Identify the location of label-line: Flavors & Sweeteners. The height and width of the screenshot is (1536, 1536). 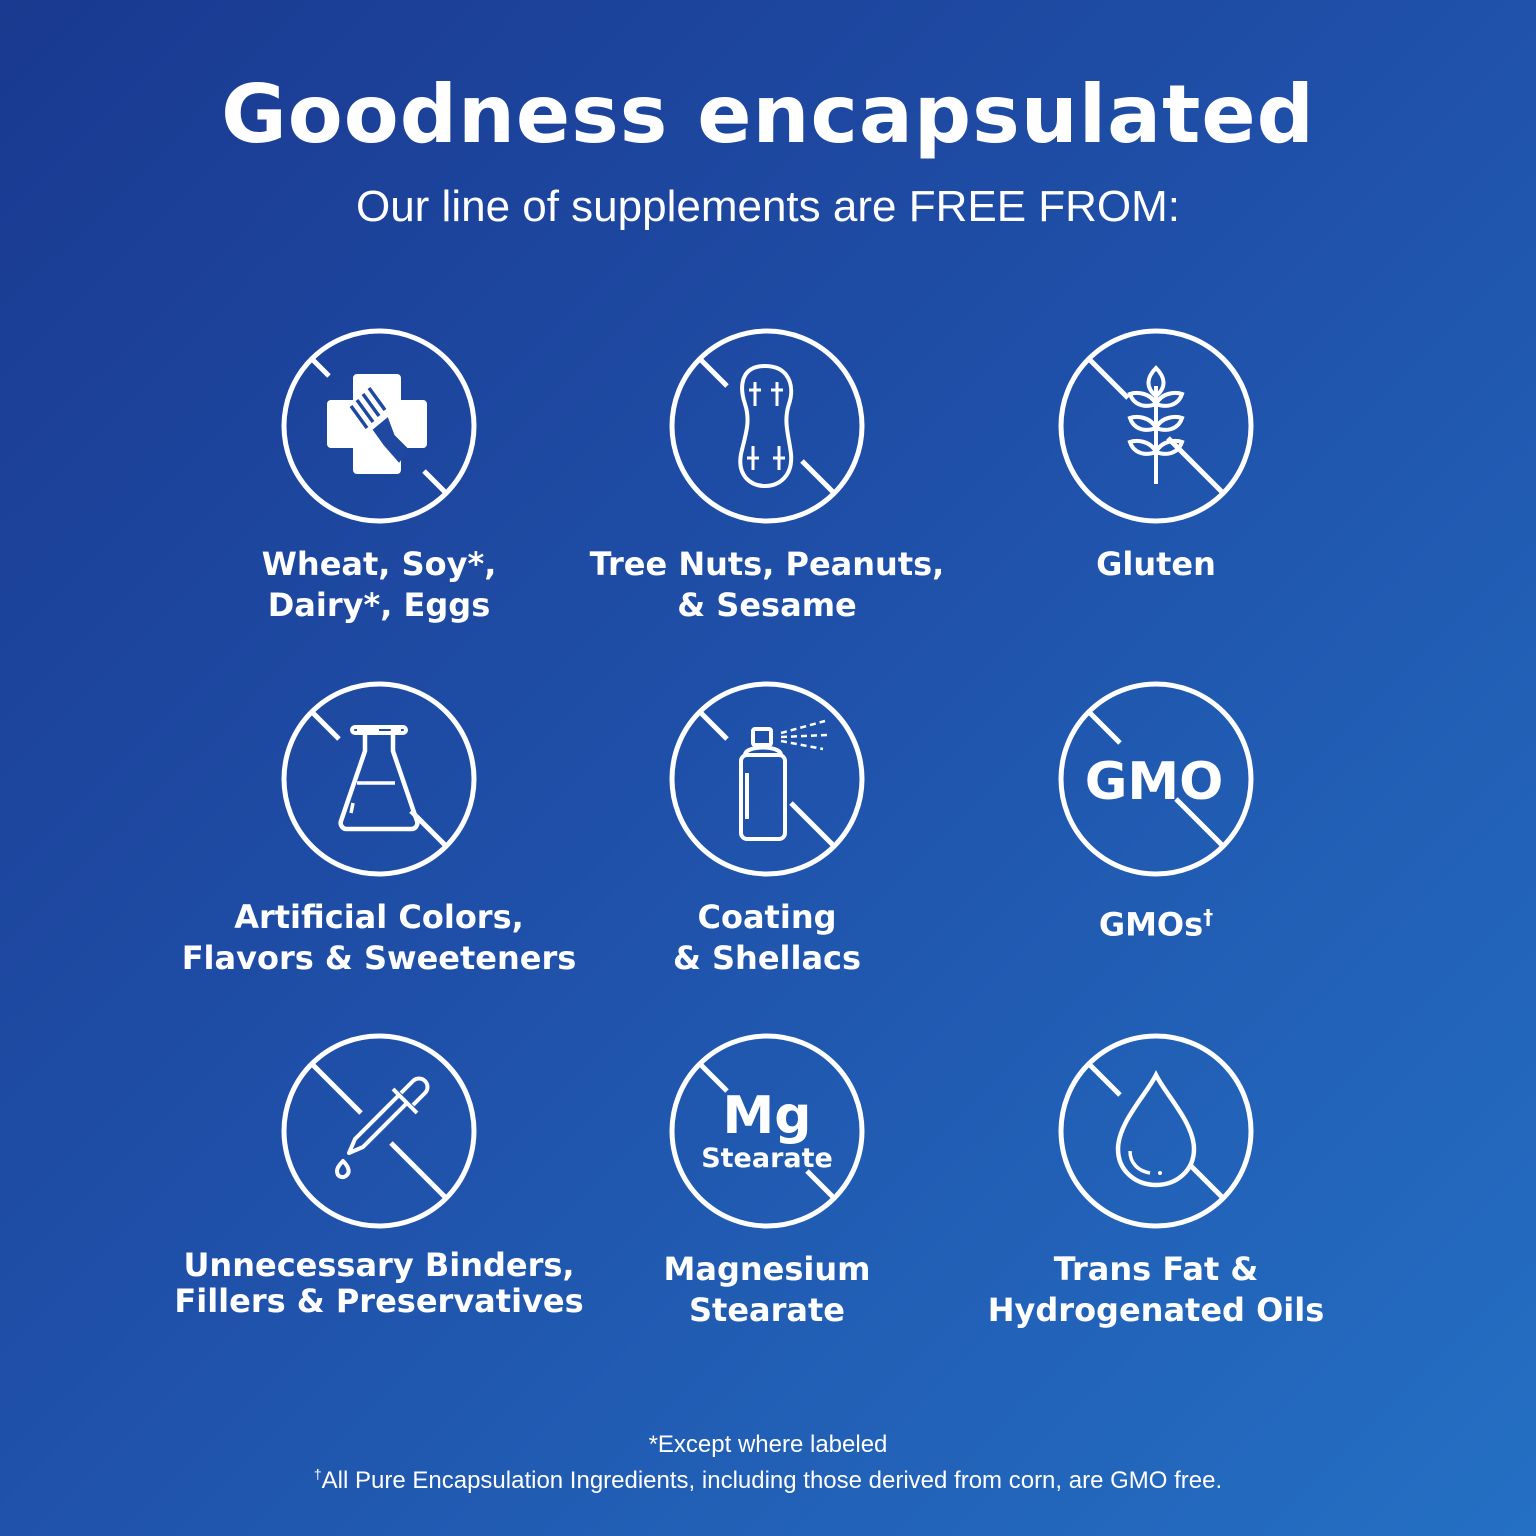
(379, 958).